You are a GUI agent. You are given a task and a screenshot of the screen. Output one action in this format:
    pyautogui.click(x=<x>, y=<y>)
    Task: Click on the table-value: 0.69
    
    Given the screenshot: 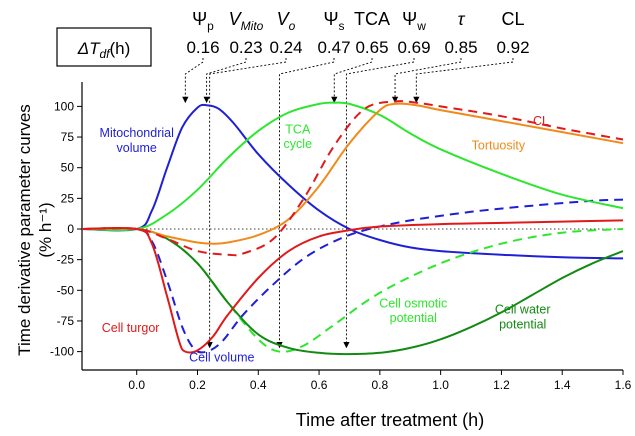 What is the action you would take?
    pyautogui.click(x=413, y=47)
    